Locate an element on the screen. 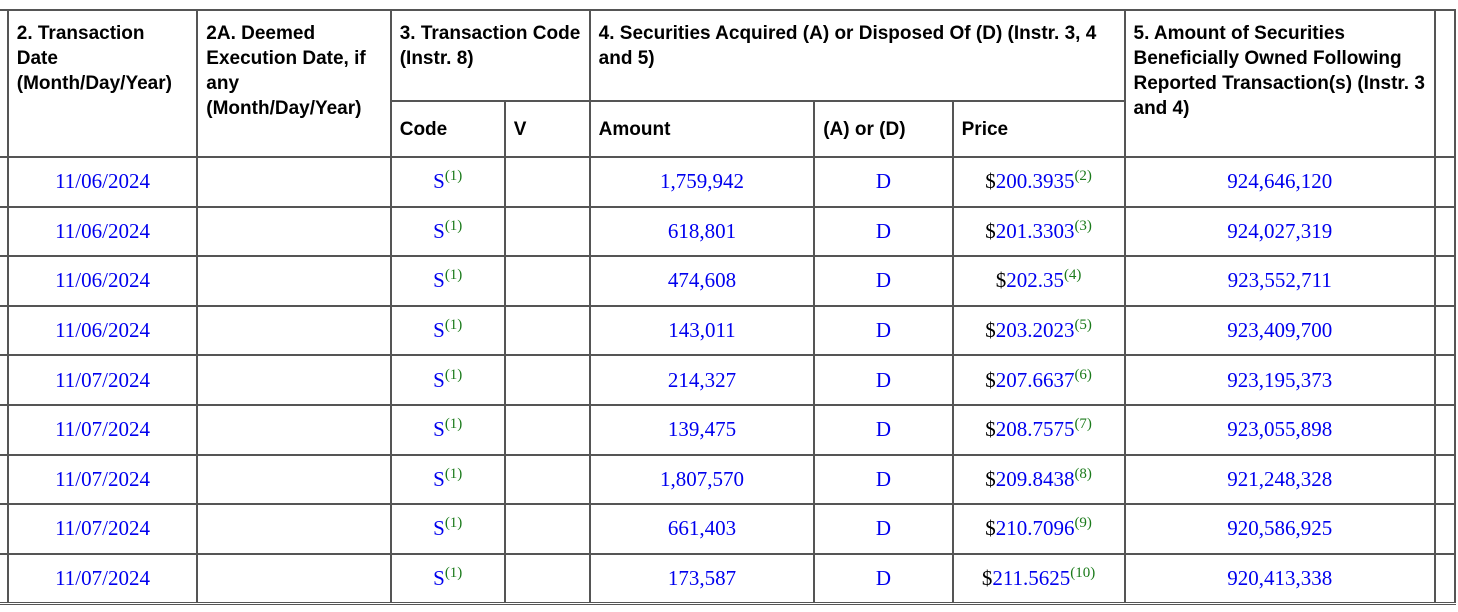  price-value: 201.3303 is located at coordinates (1035, 230).